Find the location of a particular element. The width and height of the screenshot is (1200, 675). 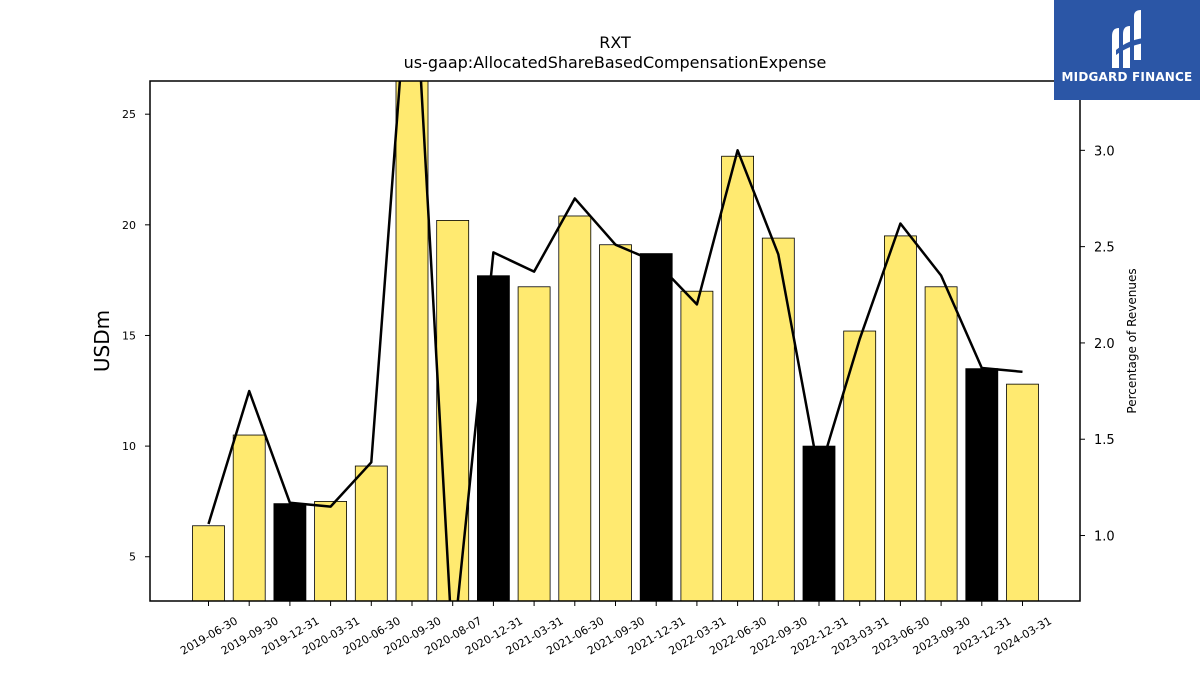

y2-tick-label: 1.0 is located at coordinates (1104, 537).